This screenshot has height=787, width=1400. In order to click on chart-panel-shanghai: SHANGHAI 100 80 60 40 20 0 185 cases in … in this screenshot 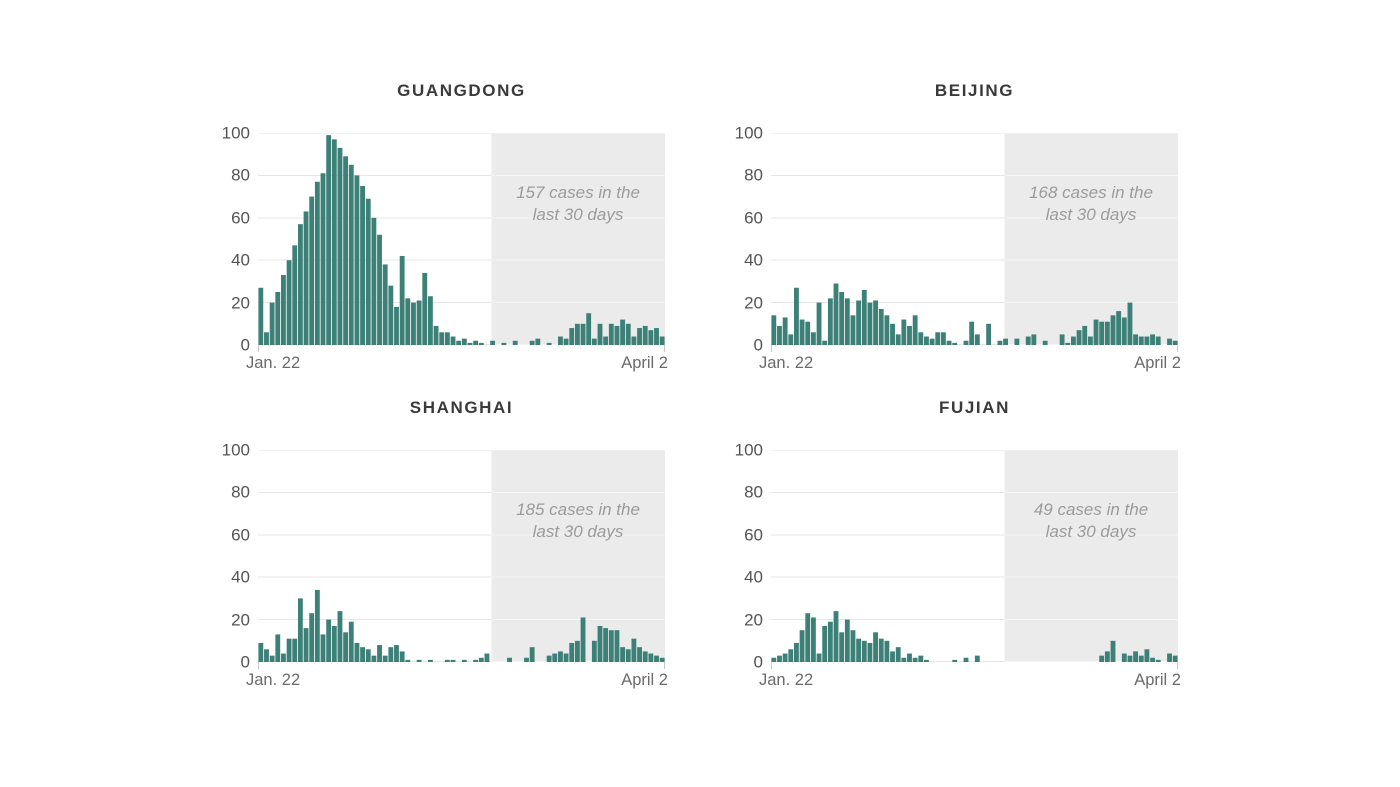, I will do `click(429, 542)`.